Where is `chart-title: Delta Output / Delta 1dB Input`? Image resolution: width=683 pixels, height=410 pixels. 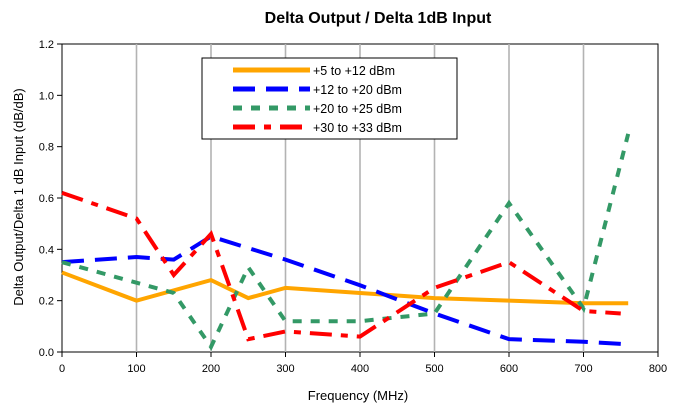
chart-title: Delta Output / Delta 1dB Input is located at coordinates (378, 18).